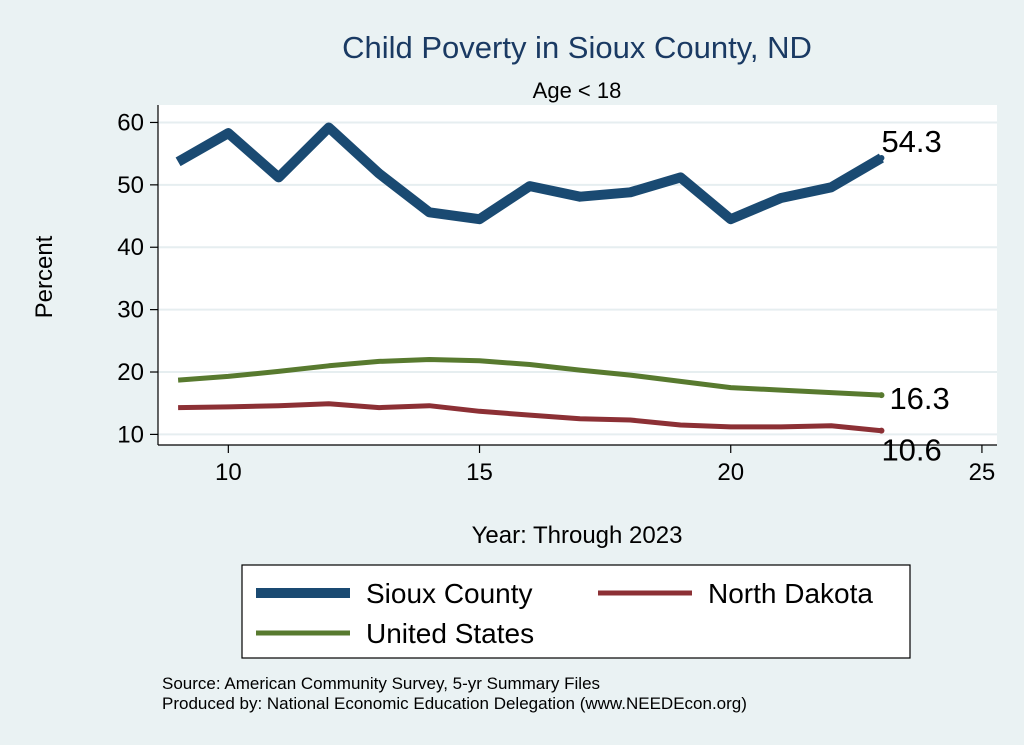 The width and height of the screenshot is (1024, 745). I want to click on x-tick-label-25: 25, so click(982, 472).